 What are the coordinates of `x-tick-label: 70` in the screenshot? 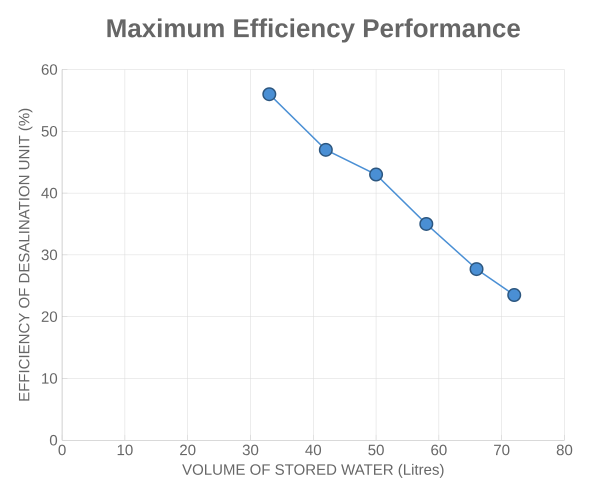 It's located at (502, 450).